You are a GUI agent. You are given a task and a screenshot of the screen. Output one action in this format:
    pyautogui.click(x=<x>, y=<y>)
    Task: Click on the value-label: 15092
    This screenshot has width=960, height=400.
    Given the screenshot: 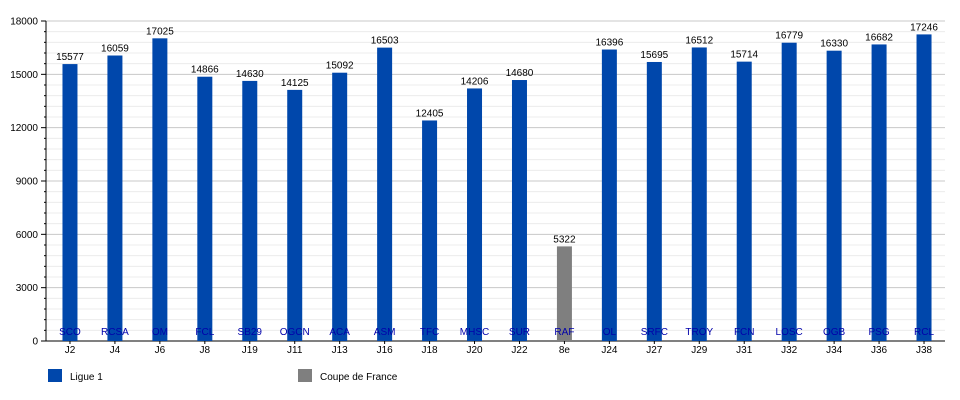 What is the action you would take?
    pyautogui.click(x=340, y=66)
    